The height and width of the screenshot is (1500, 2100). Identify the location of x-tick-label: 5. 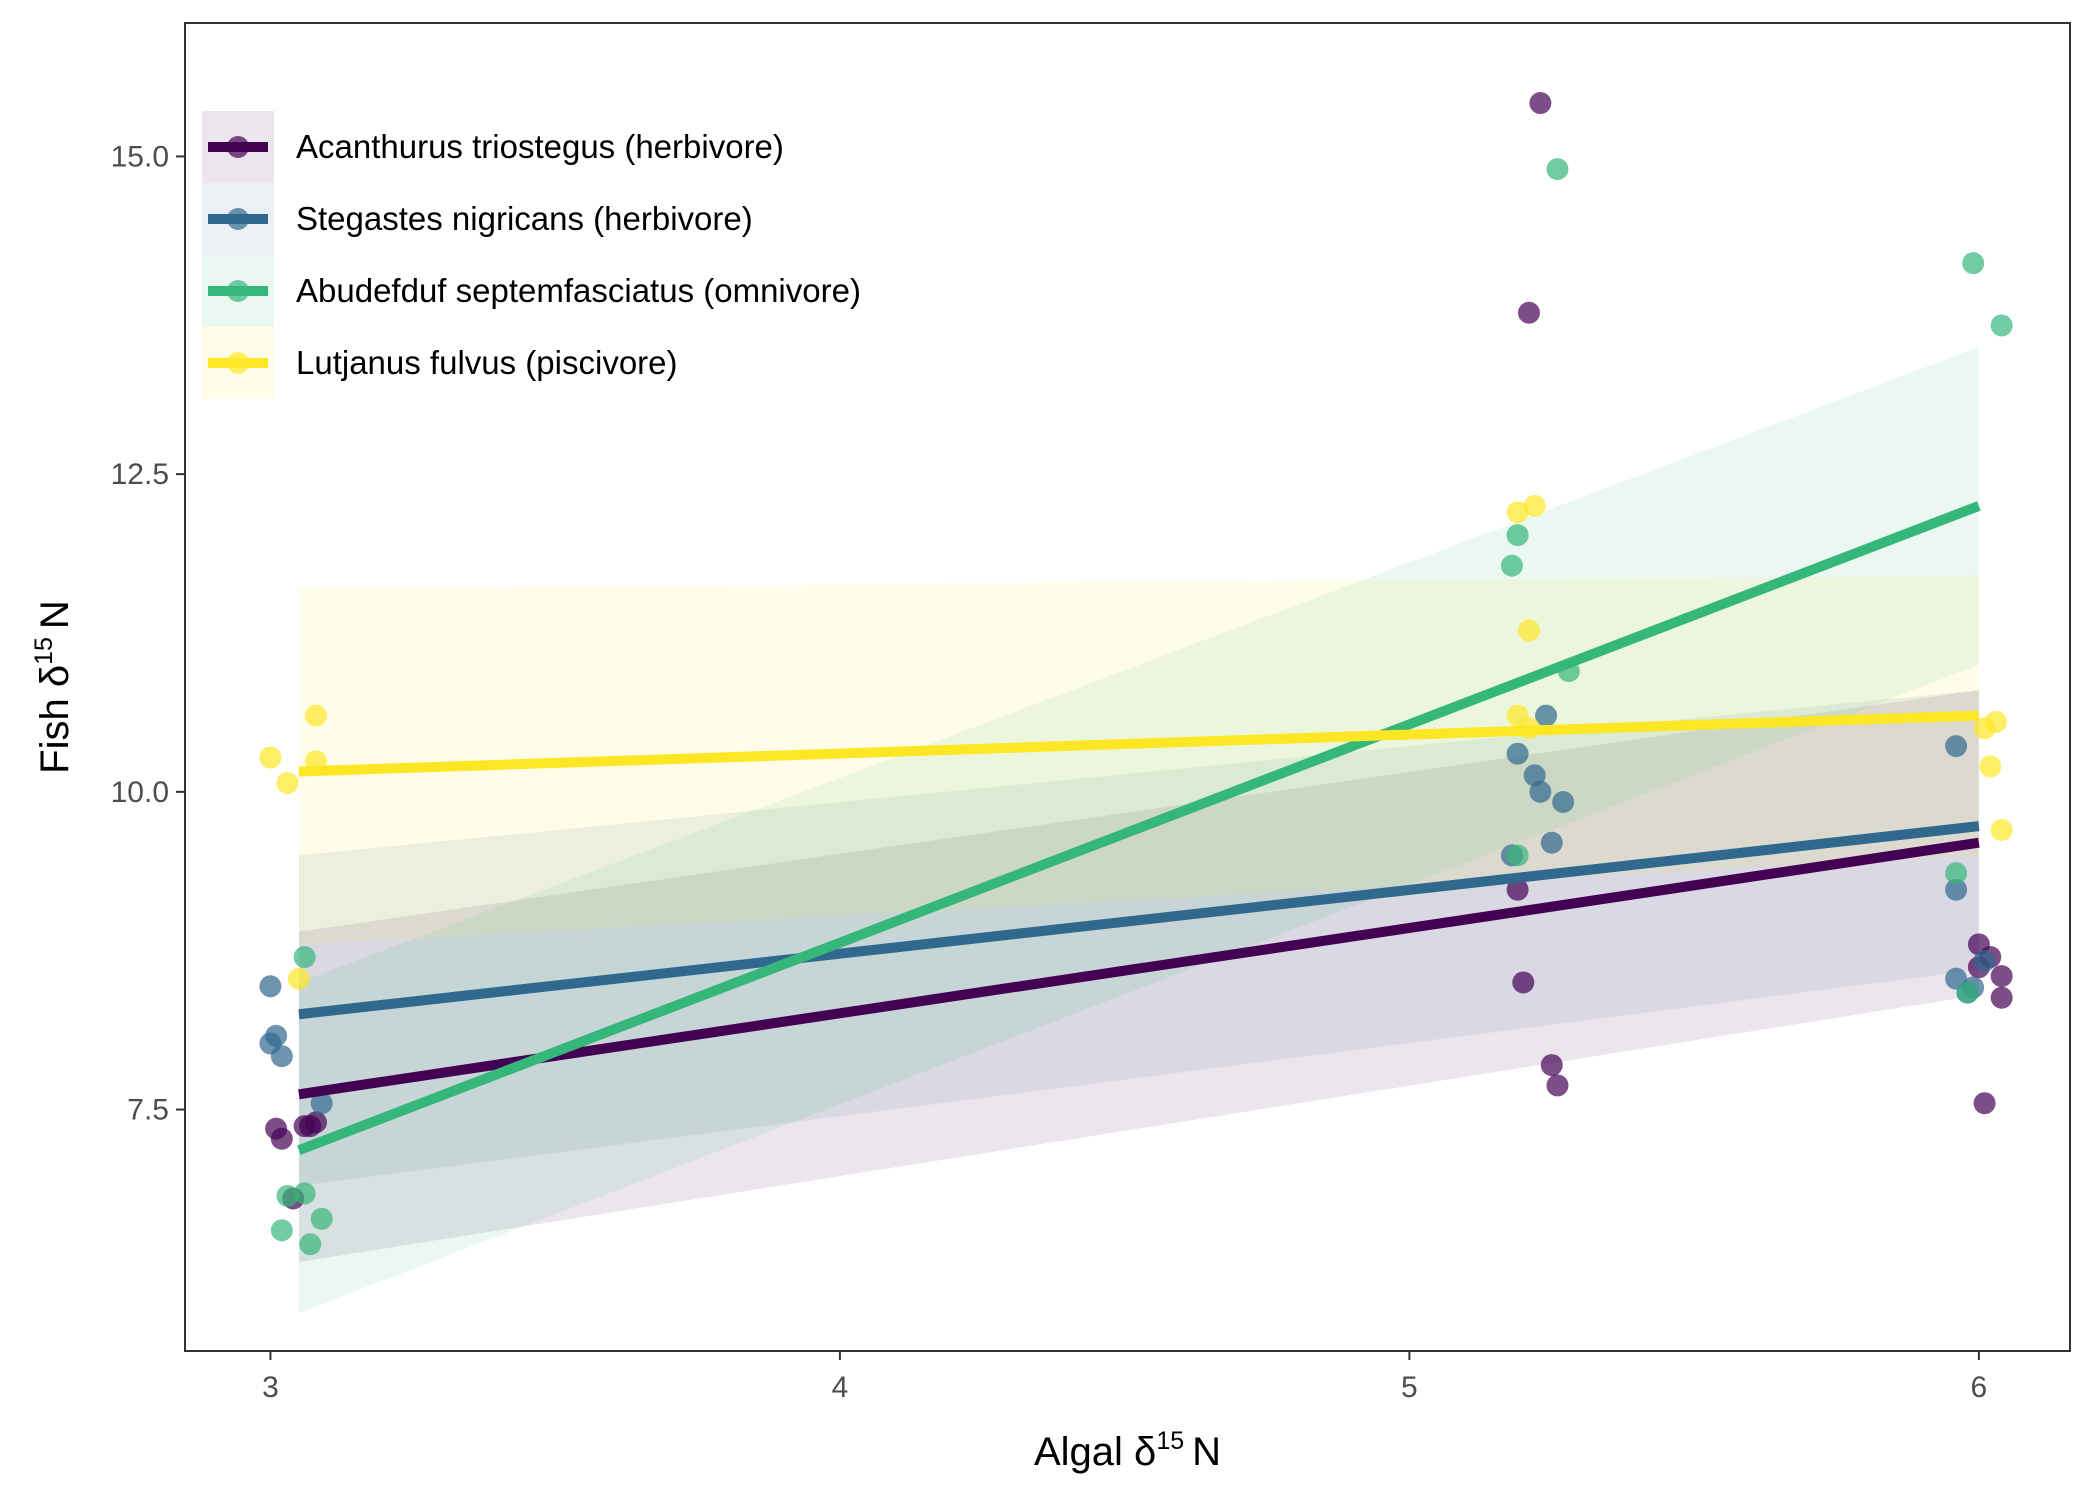
(1409, 1387).